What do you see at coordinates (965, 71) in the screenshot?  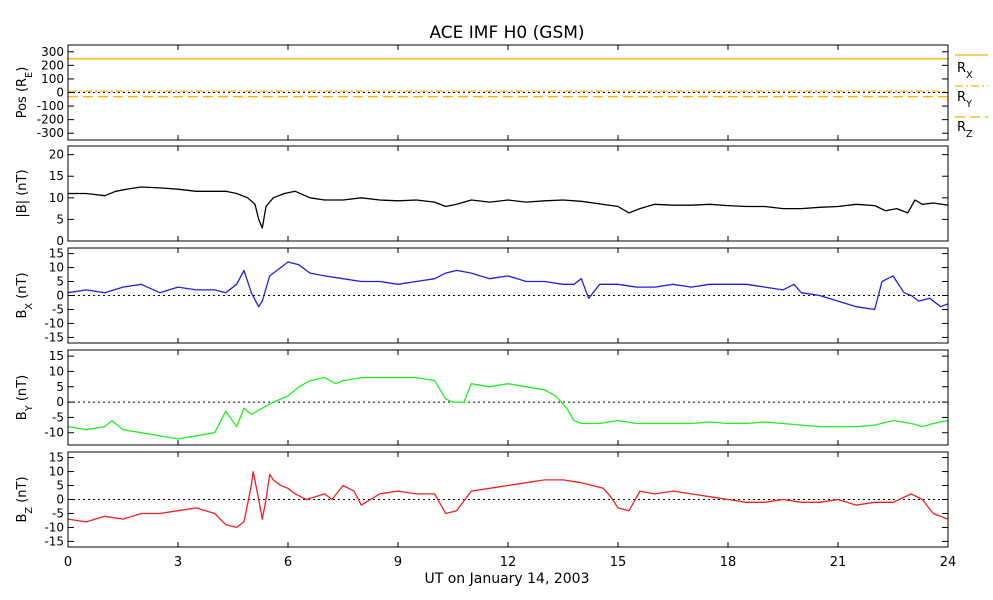 I see `legend-label-rx: RX` at bounding box center [965, 71].